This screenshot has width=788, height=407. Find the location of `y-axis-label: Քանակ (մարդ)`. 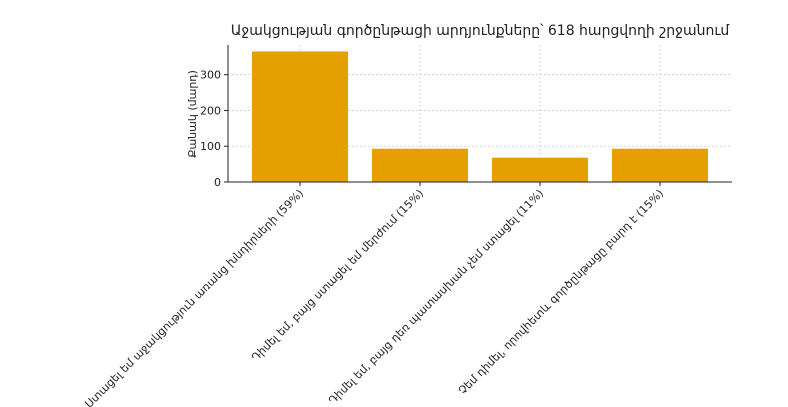

y-axis-label: Քանակ (մարդ) is located at coordinates (192, 114).